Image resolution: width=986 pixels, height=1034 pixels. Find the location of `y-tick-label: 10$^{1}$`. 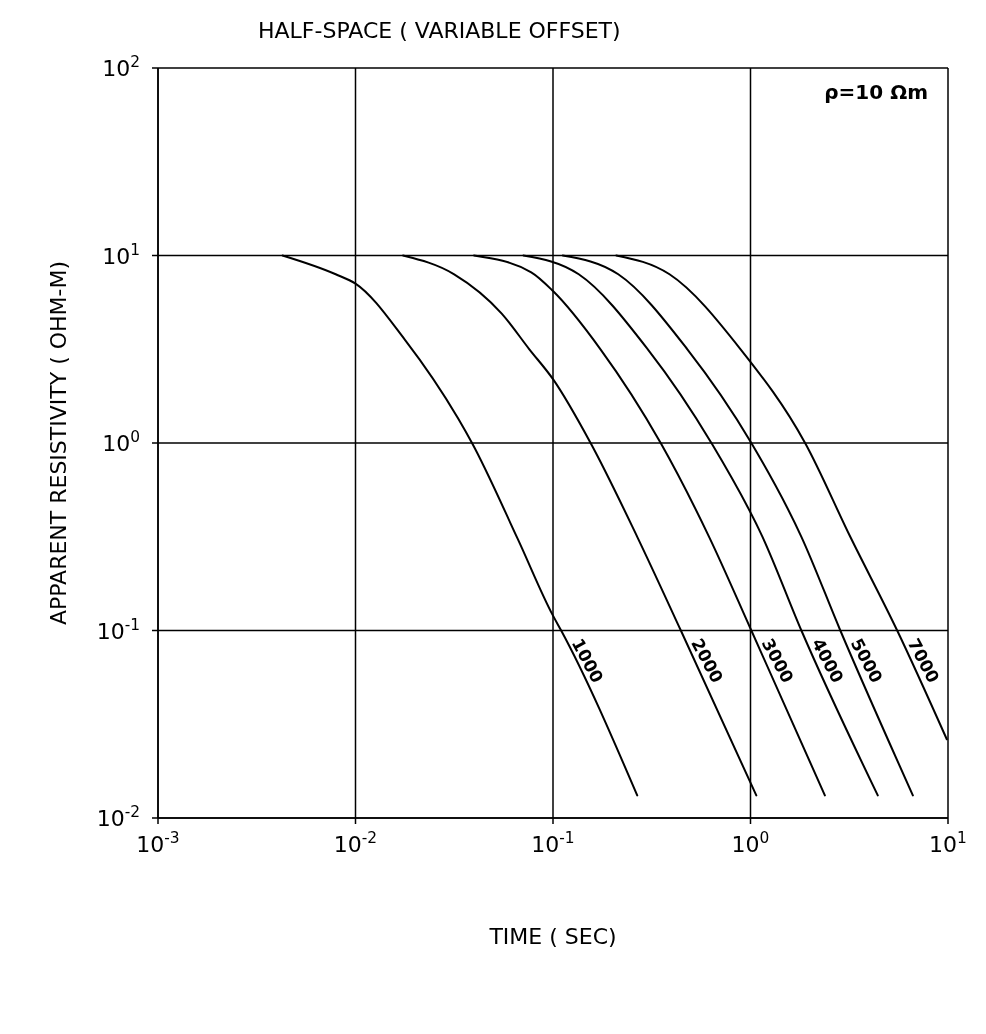

y-tick-label: 10$^{1}$ is located at coordinates (121, 254).